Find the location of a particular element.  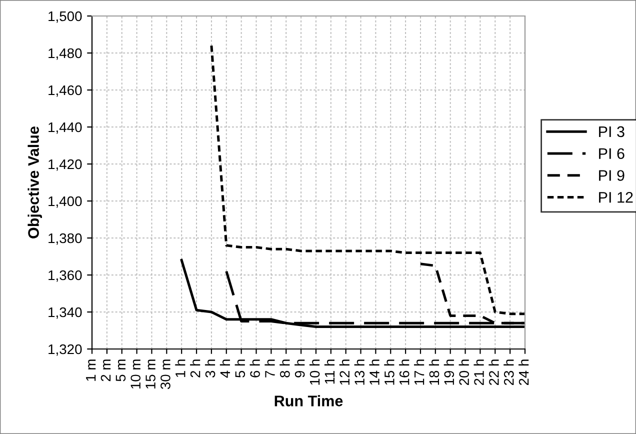

legend-label: PI 12 is located at coordinates (616, 197).